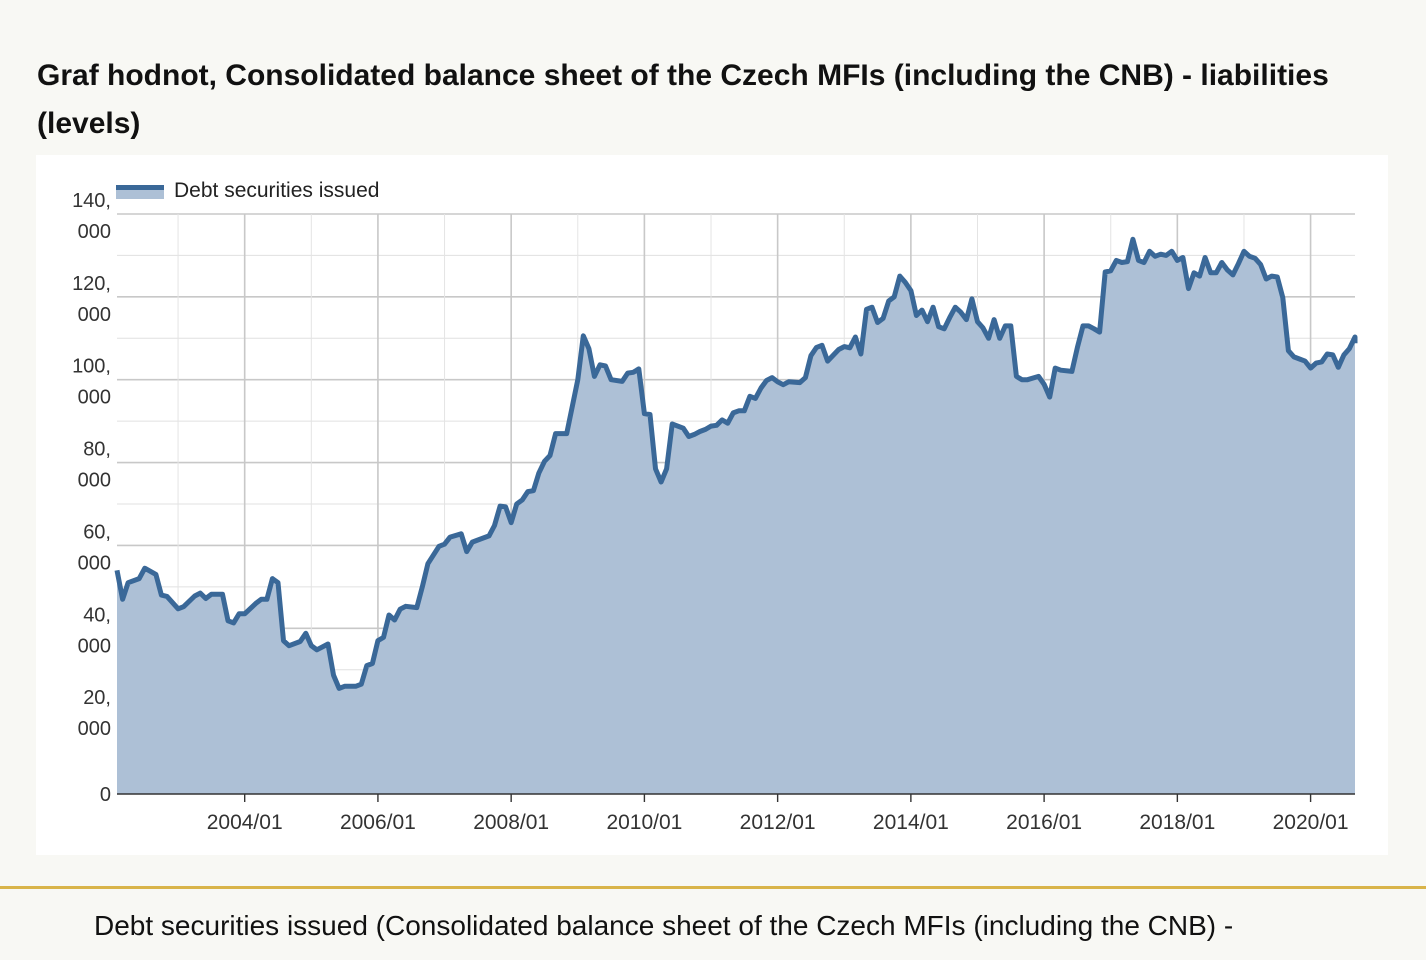  I want to click on y-tick-label: 0, so click(105, 795).